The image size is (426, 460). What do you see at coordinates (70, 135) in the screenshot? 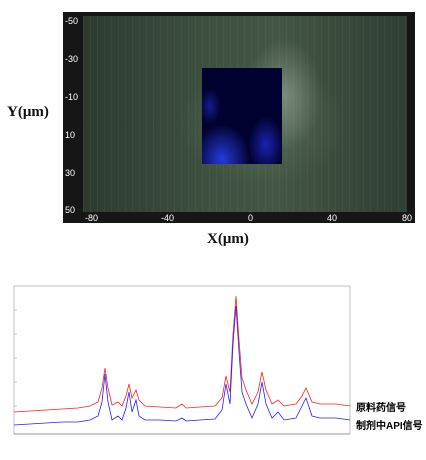
I see `y-tick: 10` at bounding box center [70, 135].